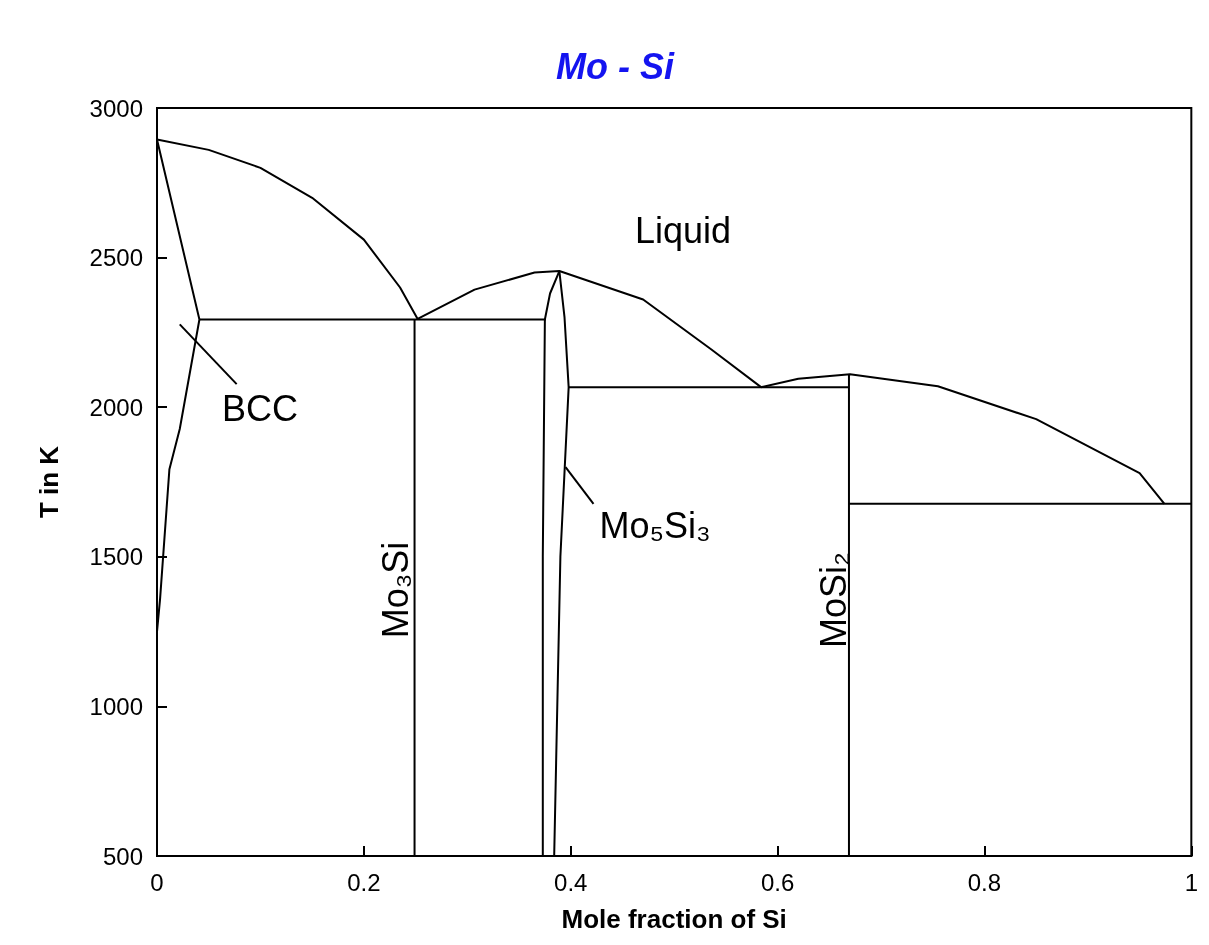 The width and height of the screenshot is (1209, 945). Describe the element at coordinates (116, 407) in the screenshot. I see `y-tick-label: 2000` at that location.